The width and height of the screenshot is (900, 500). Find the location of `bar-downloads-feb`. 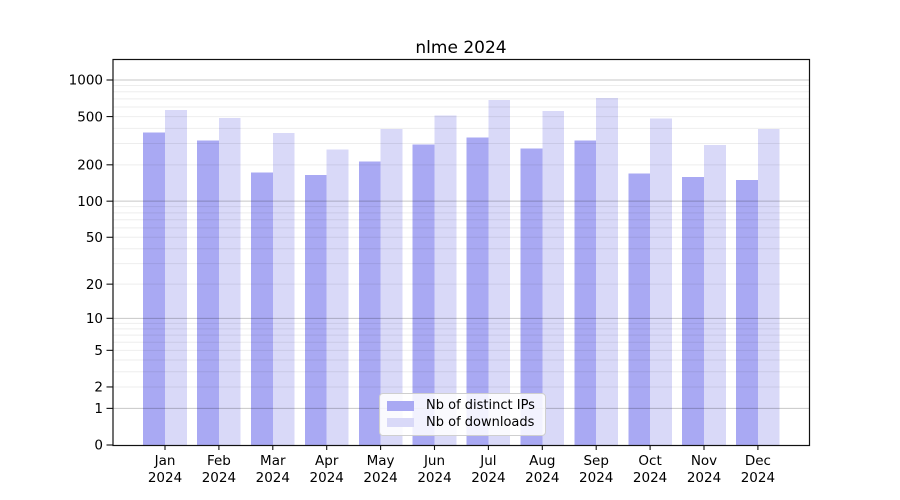

bar-downloads-feb is located at coordinates (229, 282).